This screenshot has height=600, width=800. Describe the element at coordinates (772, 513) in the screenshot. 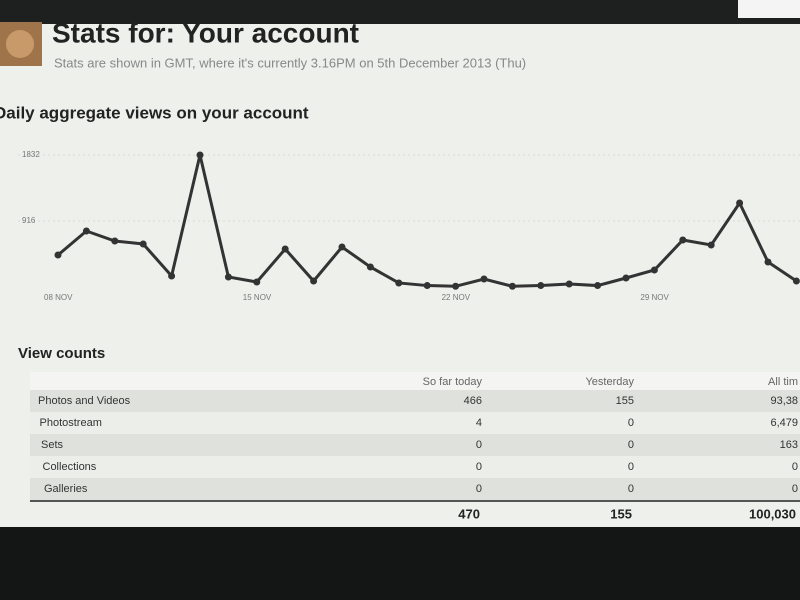

I see `total-value: 100,030` at that location.